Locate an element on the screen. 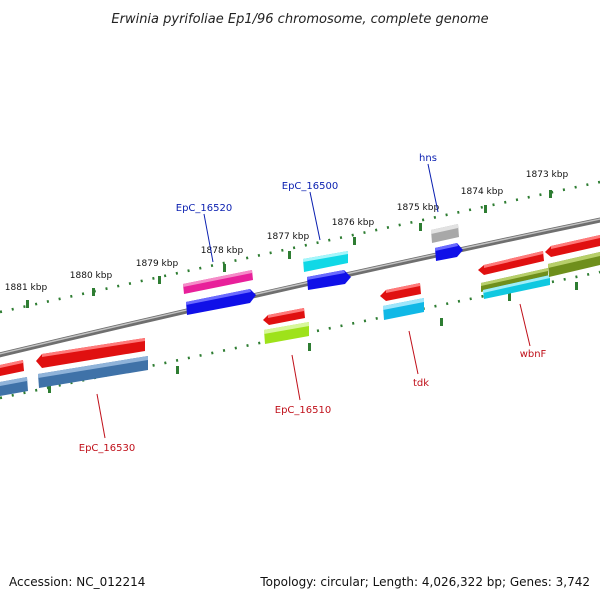 The image size is (600, 600). scale-tick-label: 1874 kbp is located at coordinates (482, 192).